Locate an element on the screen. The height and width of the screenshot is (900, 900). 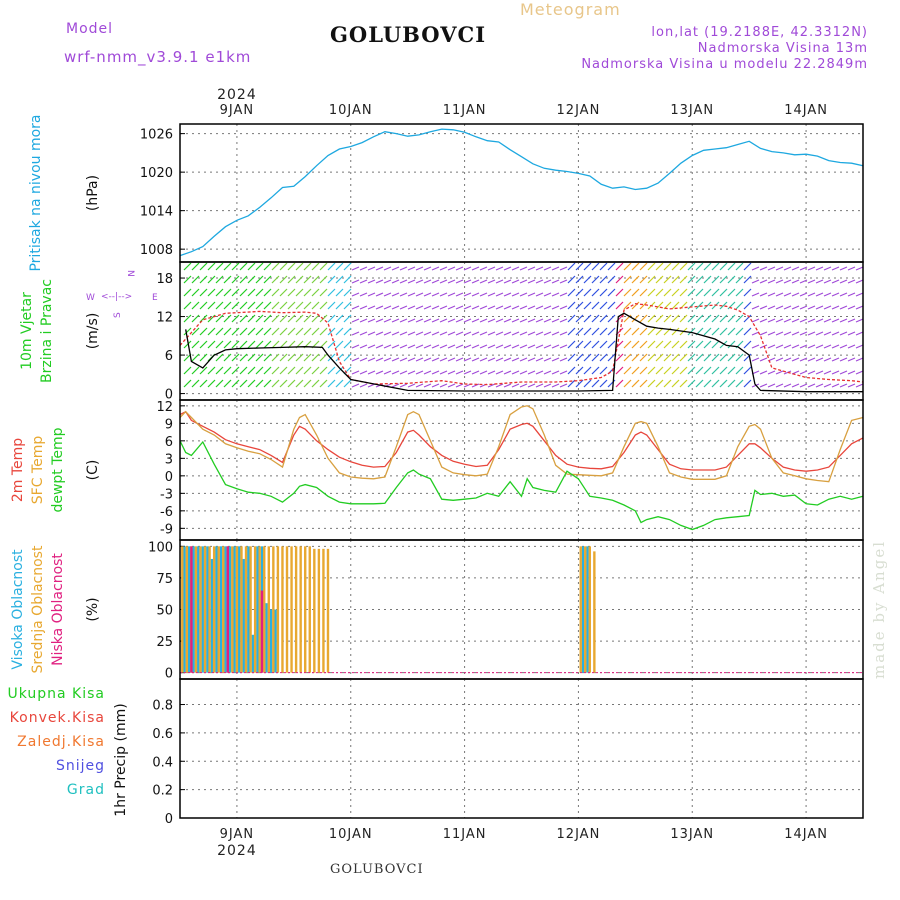
cloud-bar-niska is located at coordinates (191, 609).